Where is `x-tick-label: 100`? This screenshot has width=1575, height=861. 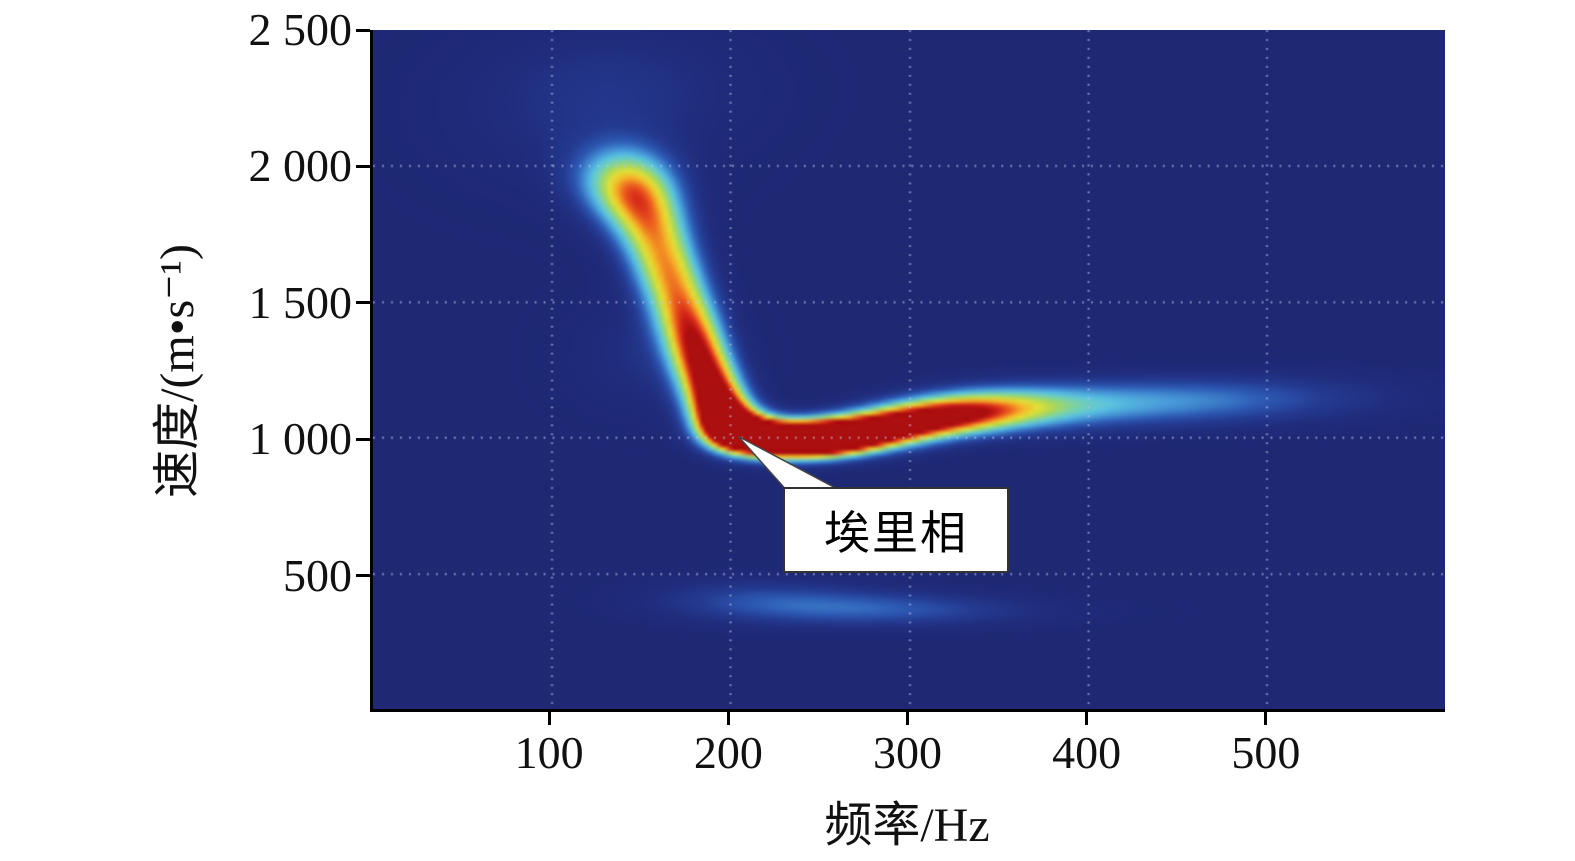 x-tick-label: 100 is located at coordinates (549, 752).